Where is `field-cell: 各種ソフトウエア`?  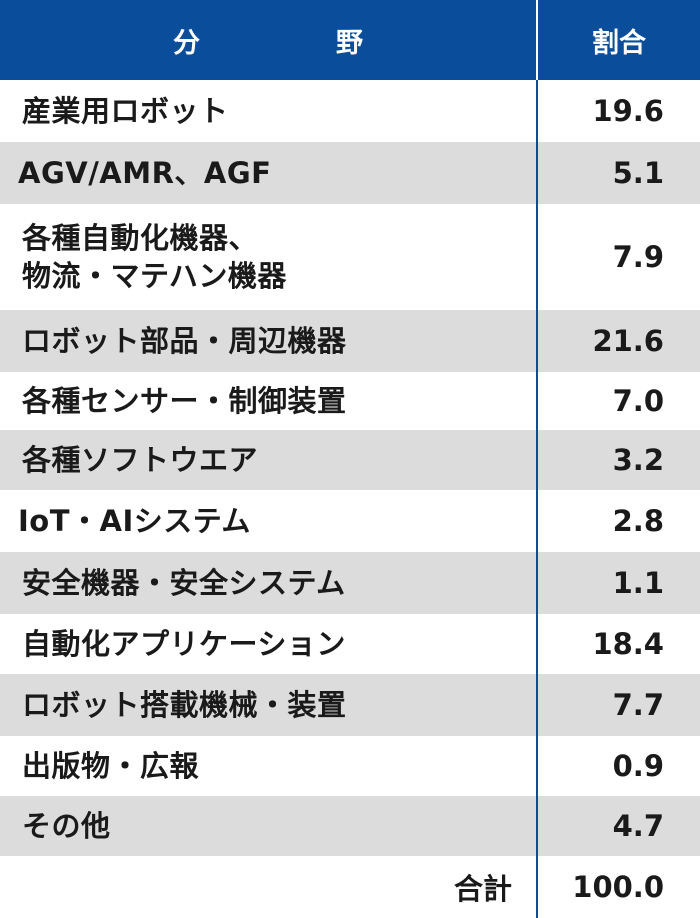 field-cell: 各種ソフトウエア is located at coordinates (140, 460).